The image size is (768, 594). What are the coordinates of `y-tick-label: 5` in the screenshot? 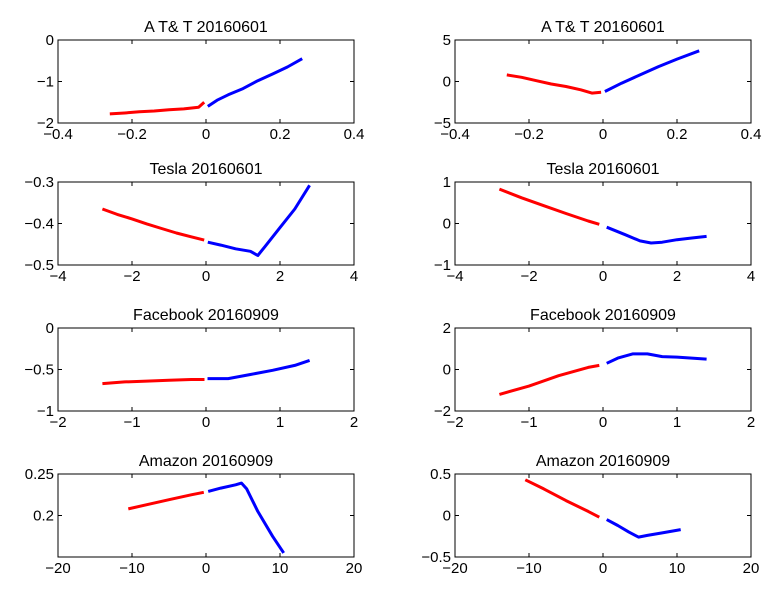 It's located at (447, 40).